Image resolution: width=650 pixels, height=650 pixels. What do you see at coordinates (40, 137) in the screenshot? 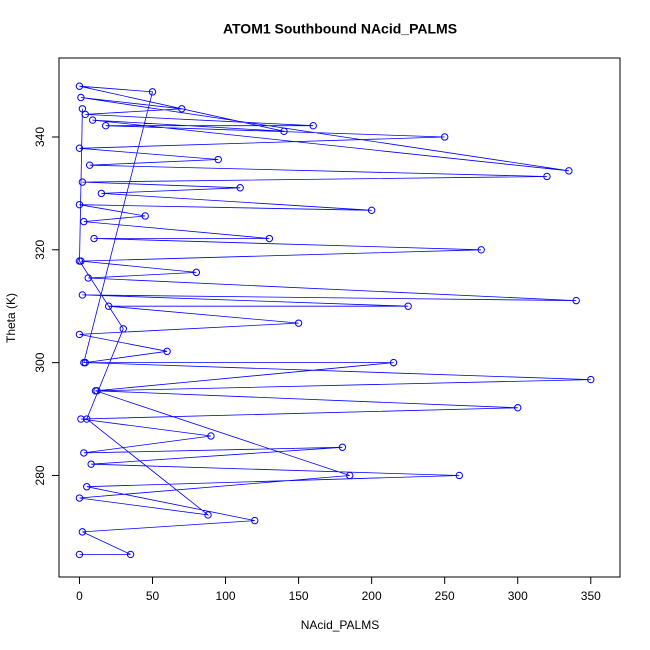
I see `y-tick-label: 340` at bounding box center [40, 137].